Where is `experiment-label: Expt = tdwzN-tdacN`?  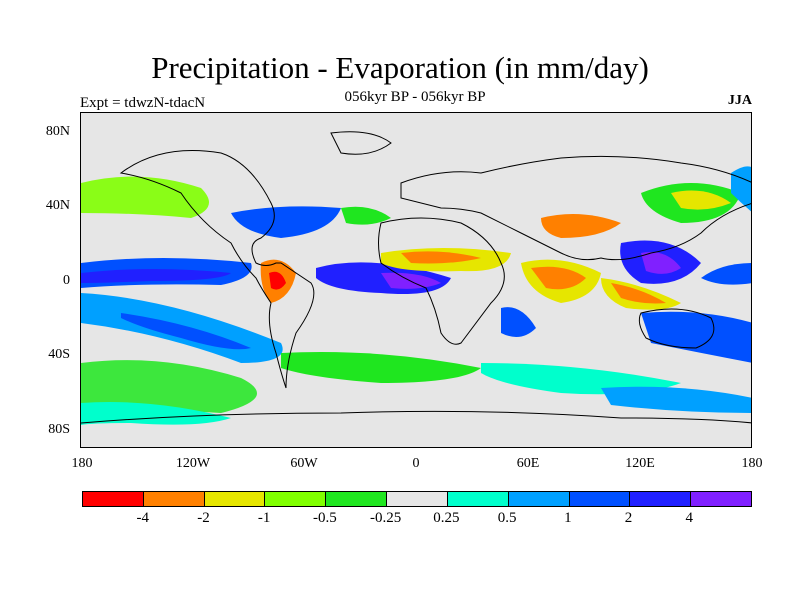 experiment-label: Expt = tdwzN-tdacN is located at coordinates (143, 103).